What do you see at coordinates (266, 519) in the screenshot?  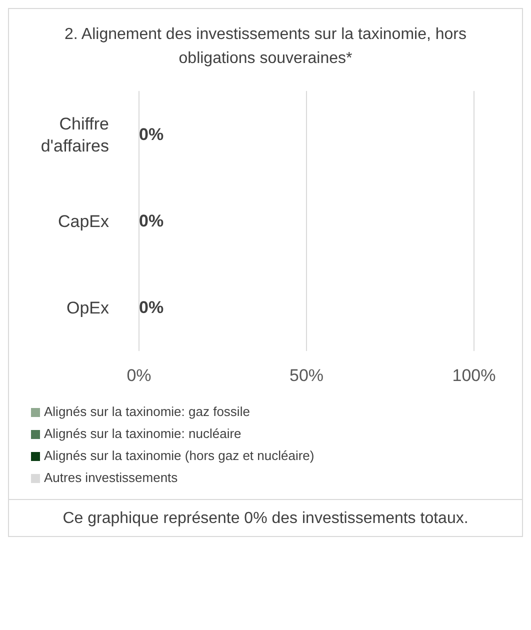 I see `text: Ce graphique représente 0% des investissements totaux.` at bounding box center [266, 519].